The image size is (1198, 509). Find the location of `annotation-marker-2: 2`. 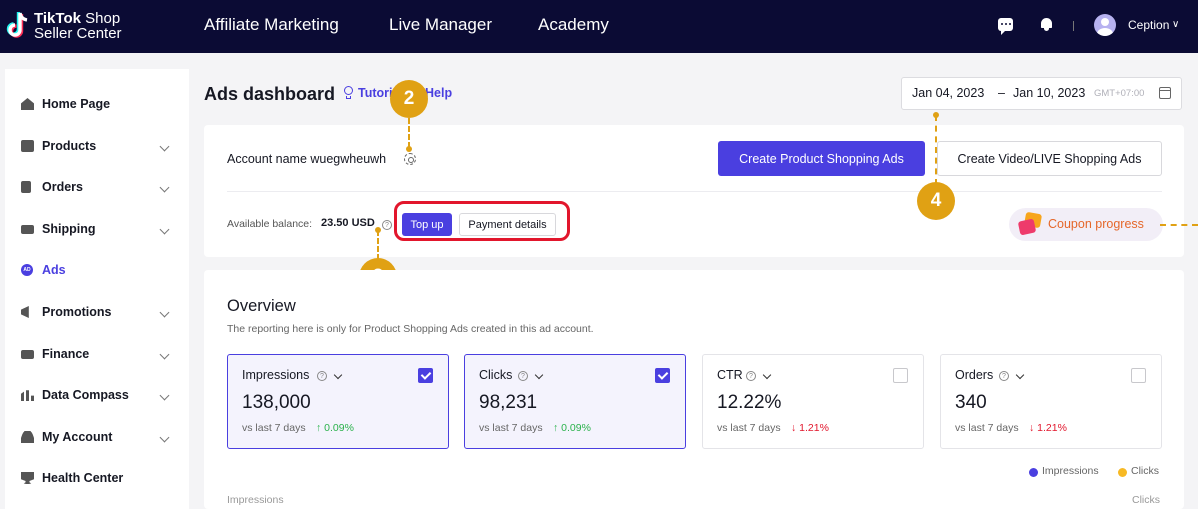

annotation-marker-2: 2 is located at coordinates (409, 99).